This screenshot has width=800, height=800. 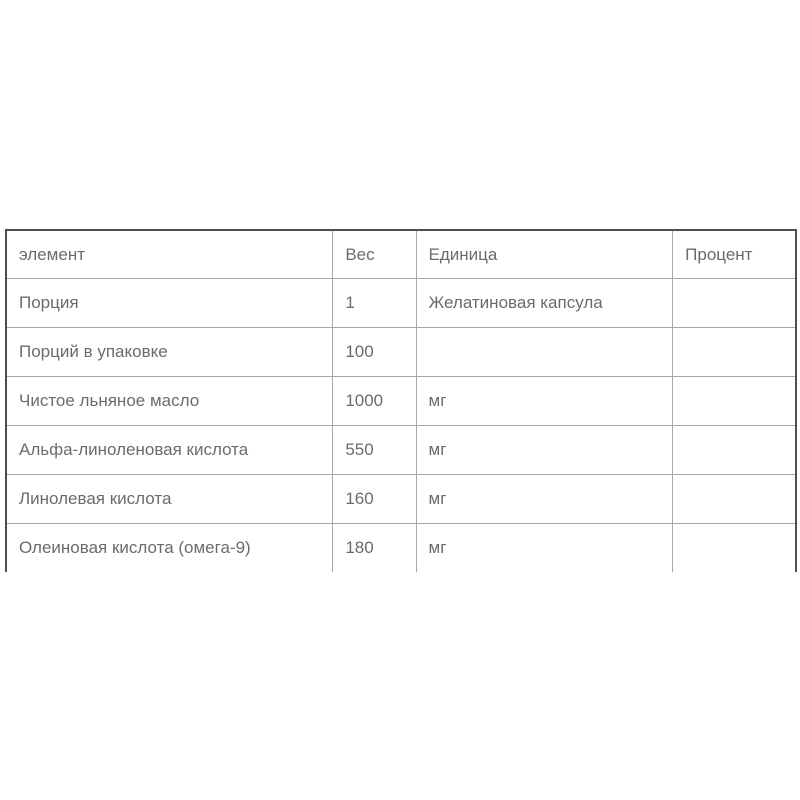 I want to click on table-row: Порций в упаковке 100, so click(x=401, y=352).